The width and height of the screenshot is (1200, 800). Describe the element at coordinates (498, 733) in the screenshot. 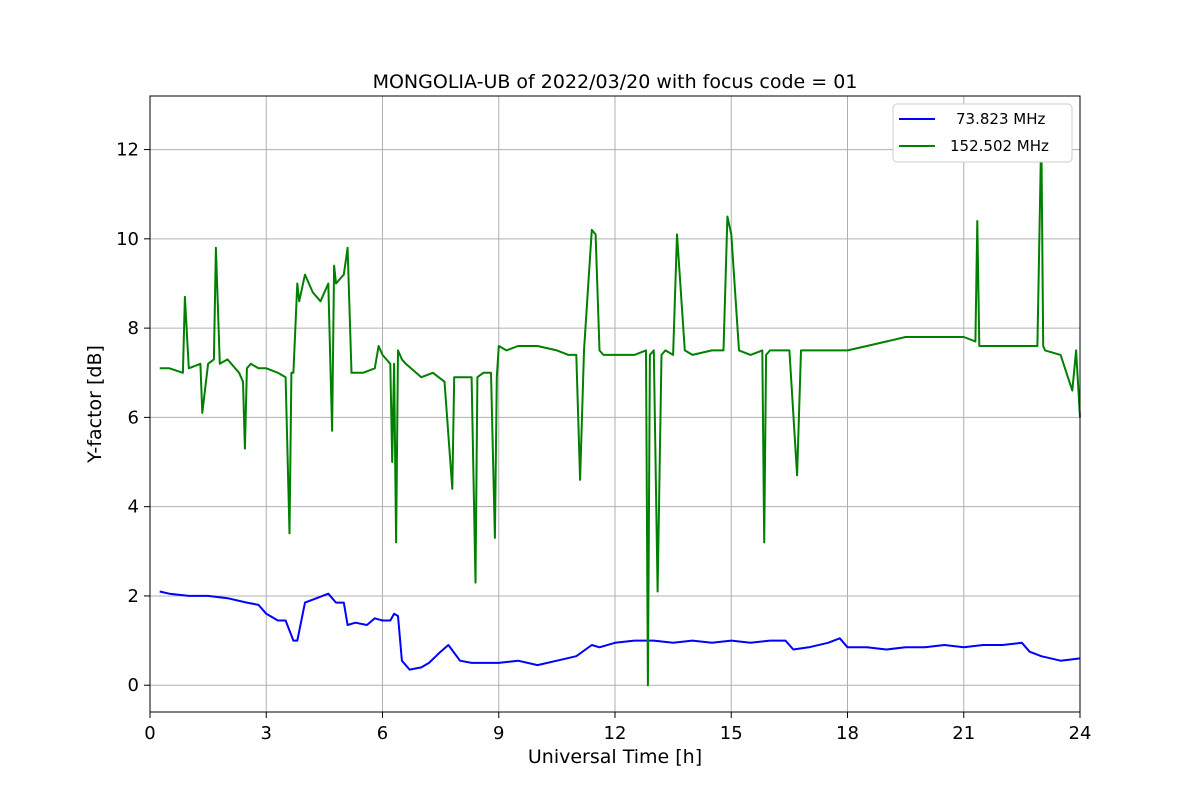

I see `x-tick-label: 9` at that location.